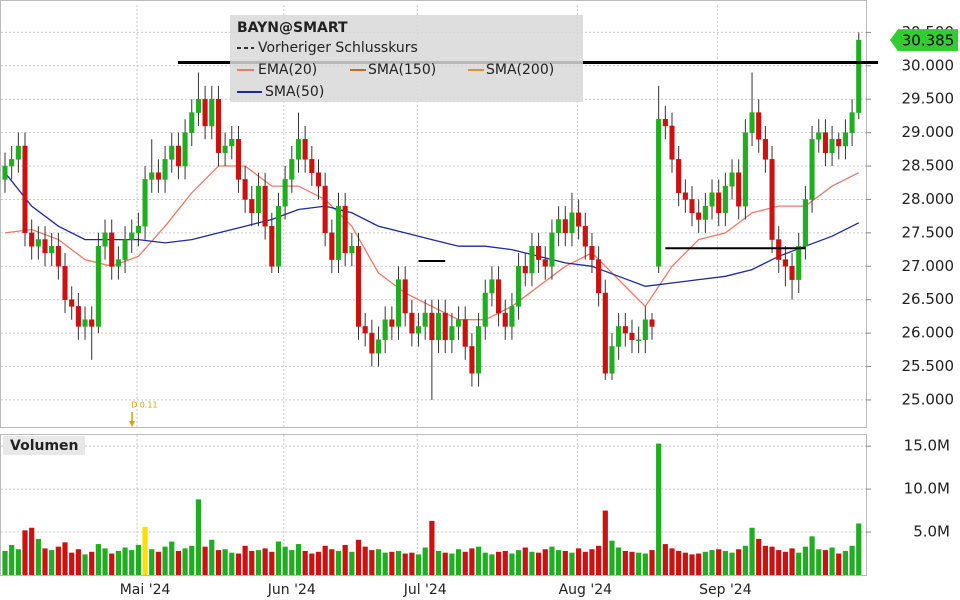 This screenshot has height=600, width=960. What do you see at coordinates (928, 132) in the screenshot?
I see `y-tick-label: 29.000` at bounding box center [928, 132].